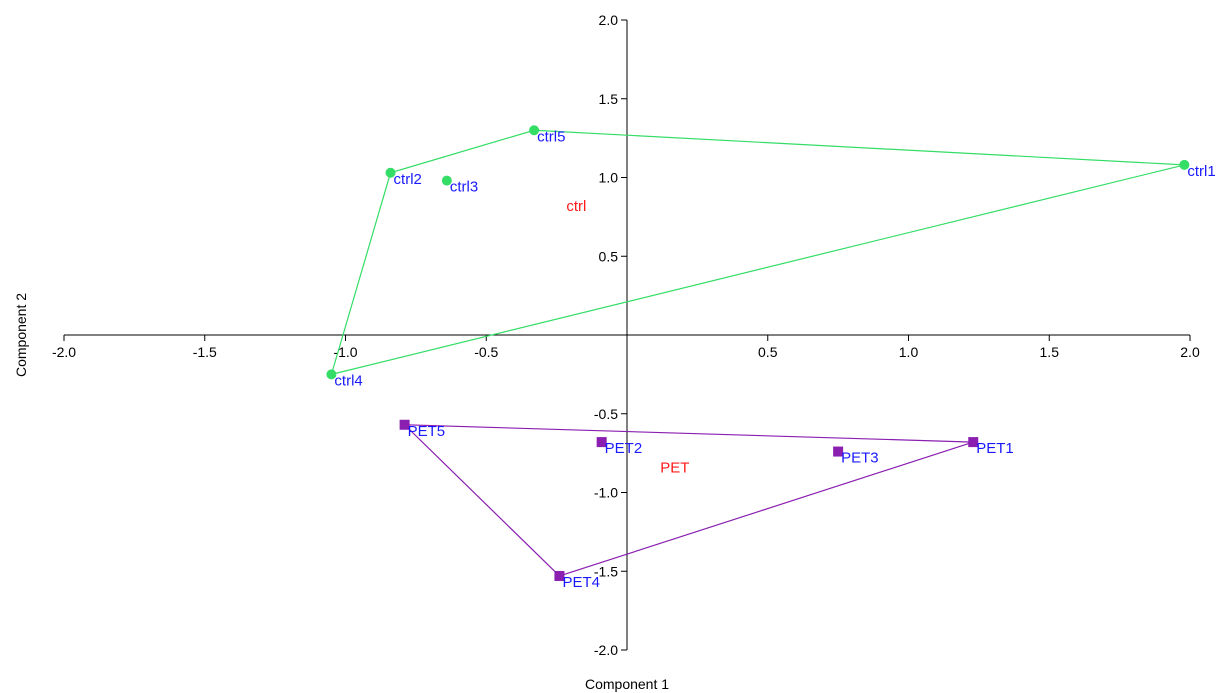 Image resolution: width=1223 pixels, height=693 pixels. I want to click on marker-PET3, so click(838, 451).